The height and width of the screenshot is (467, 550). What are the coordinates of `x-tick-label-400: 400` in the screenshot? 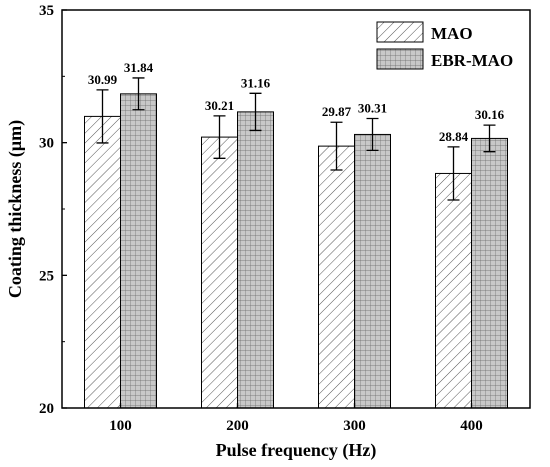 It's located at (471, 426).